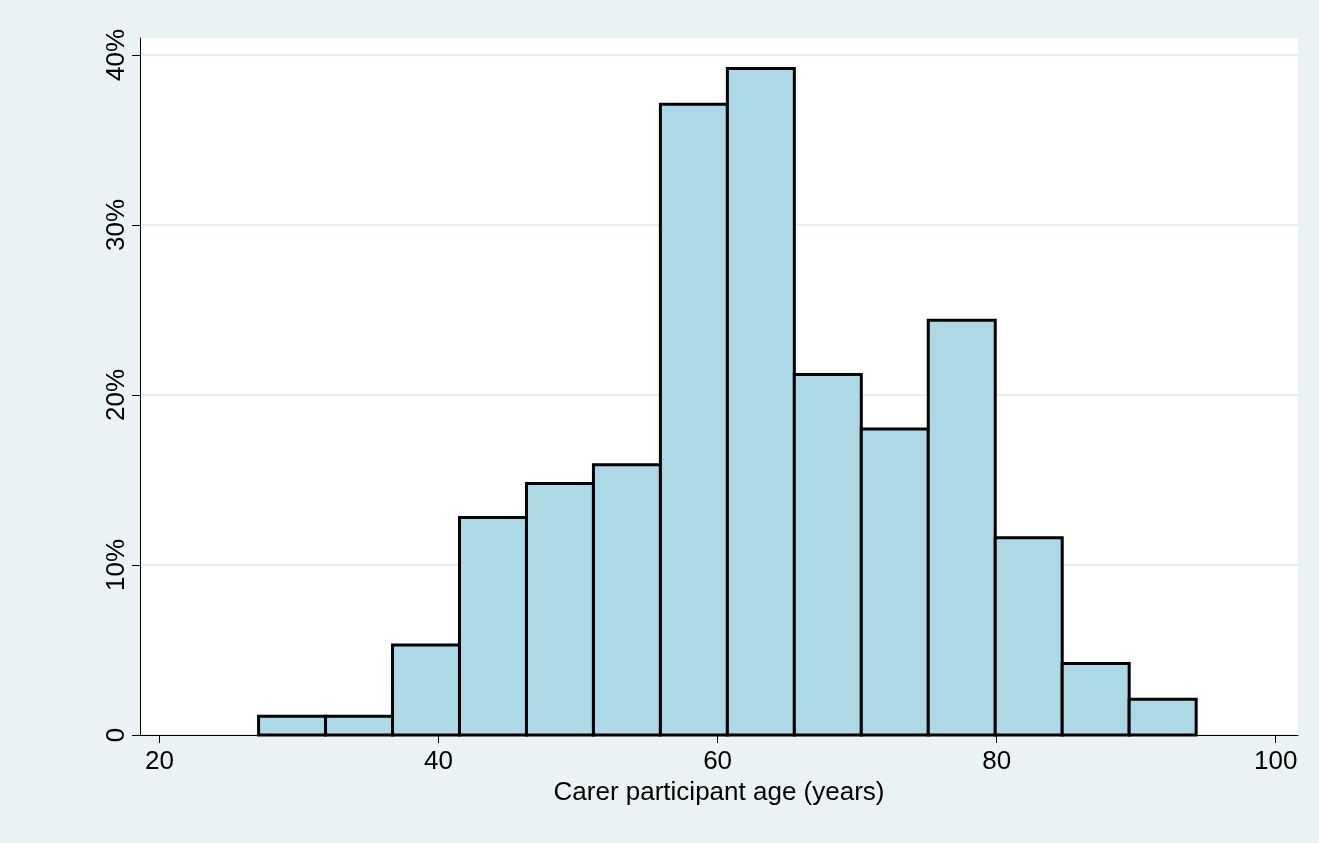  What do you see at coordinates (115, 395) in the screenshot?
I see `y-tick-label: 20%` at bounding box center [115, 395].